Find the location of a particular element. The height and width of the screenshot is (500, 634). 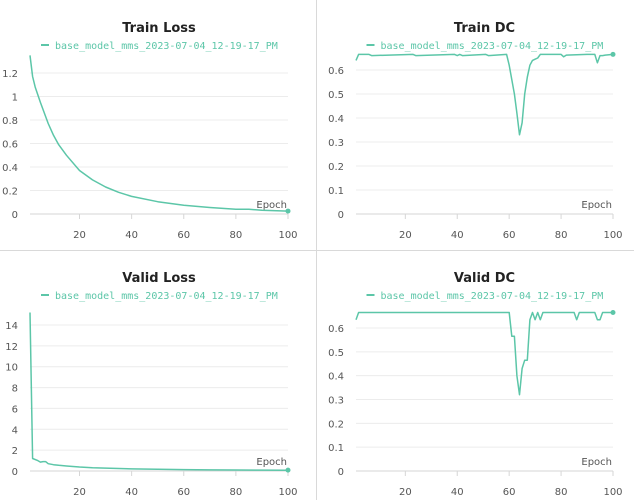

y-tick-label: 12 is located at coordinates (11, 347).